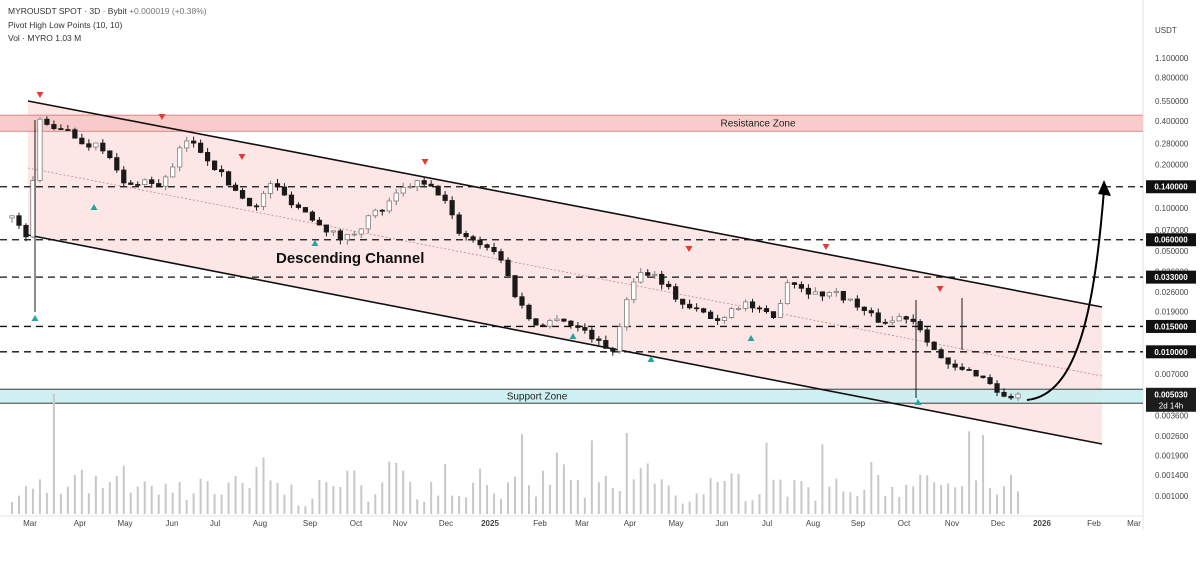 This screenshot has height=572, width=1200. Describe the element at coordinates (45, 38) in the screenshot. I see `volume-legend: Vol · MYRO 1.03 M` at that location.